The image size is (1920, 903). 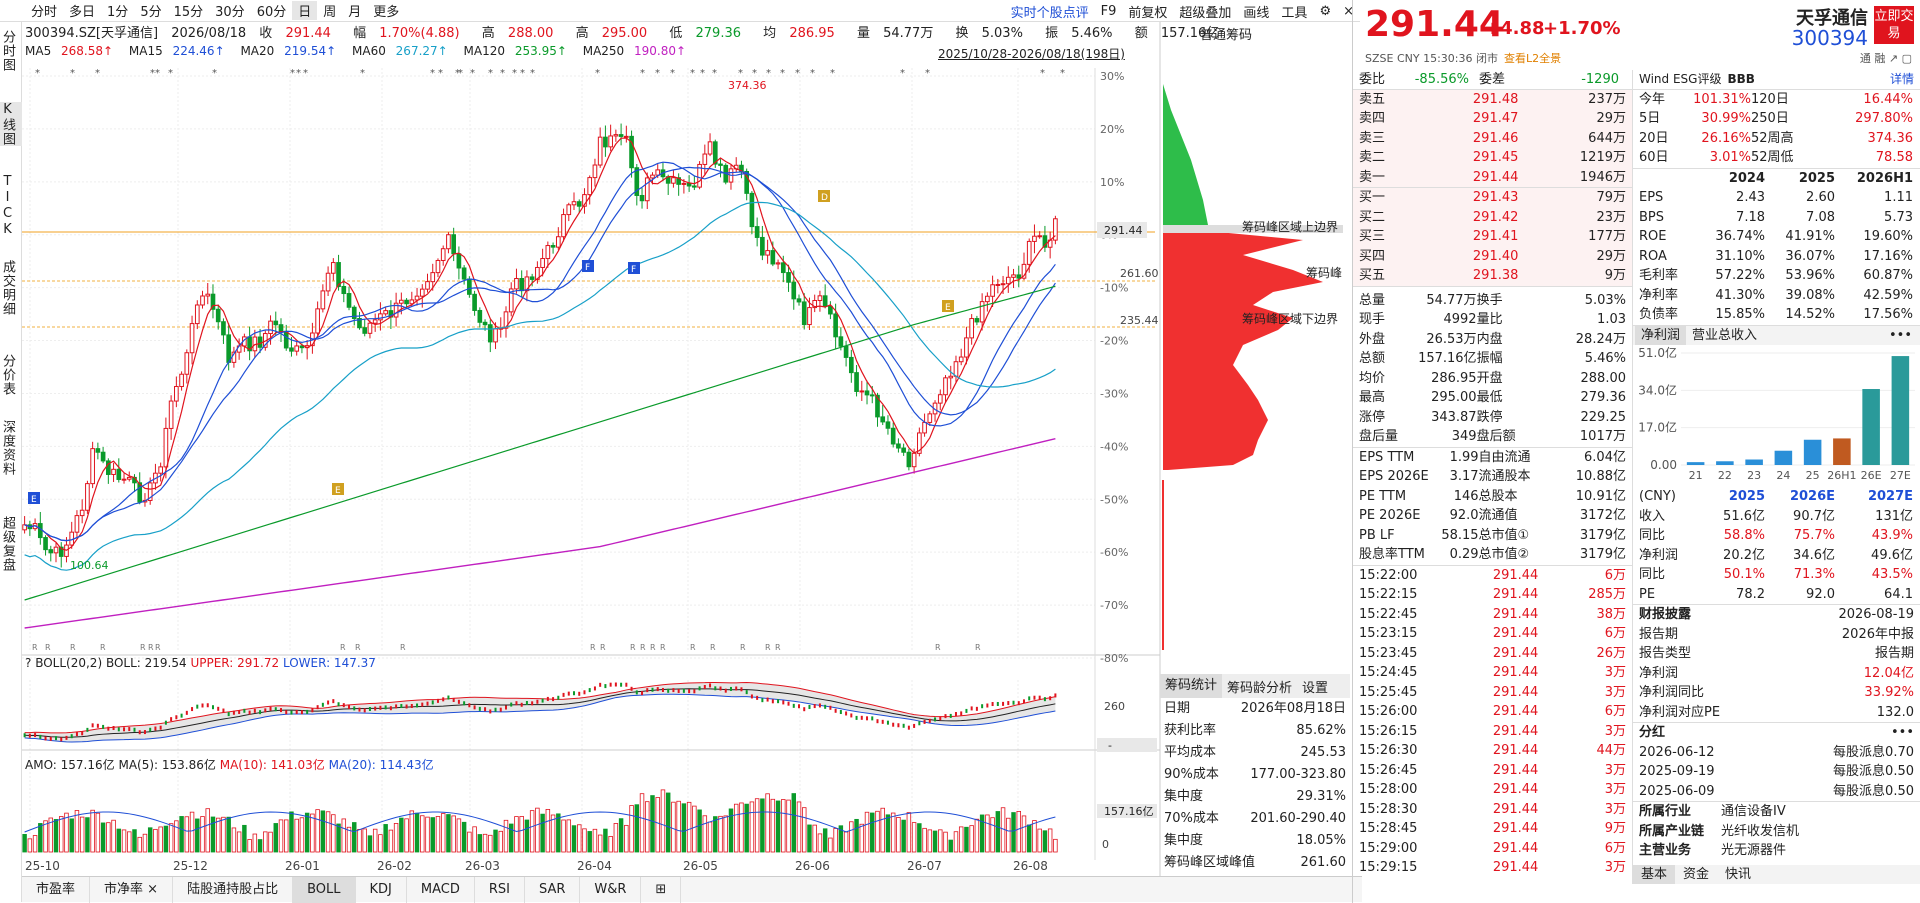 I want to click on add-indicator-icon: ⊞, so click(x=661, y=889).